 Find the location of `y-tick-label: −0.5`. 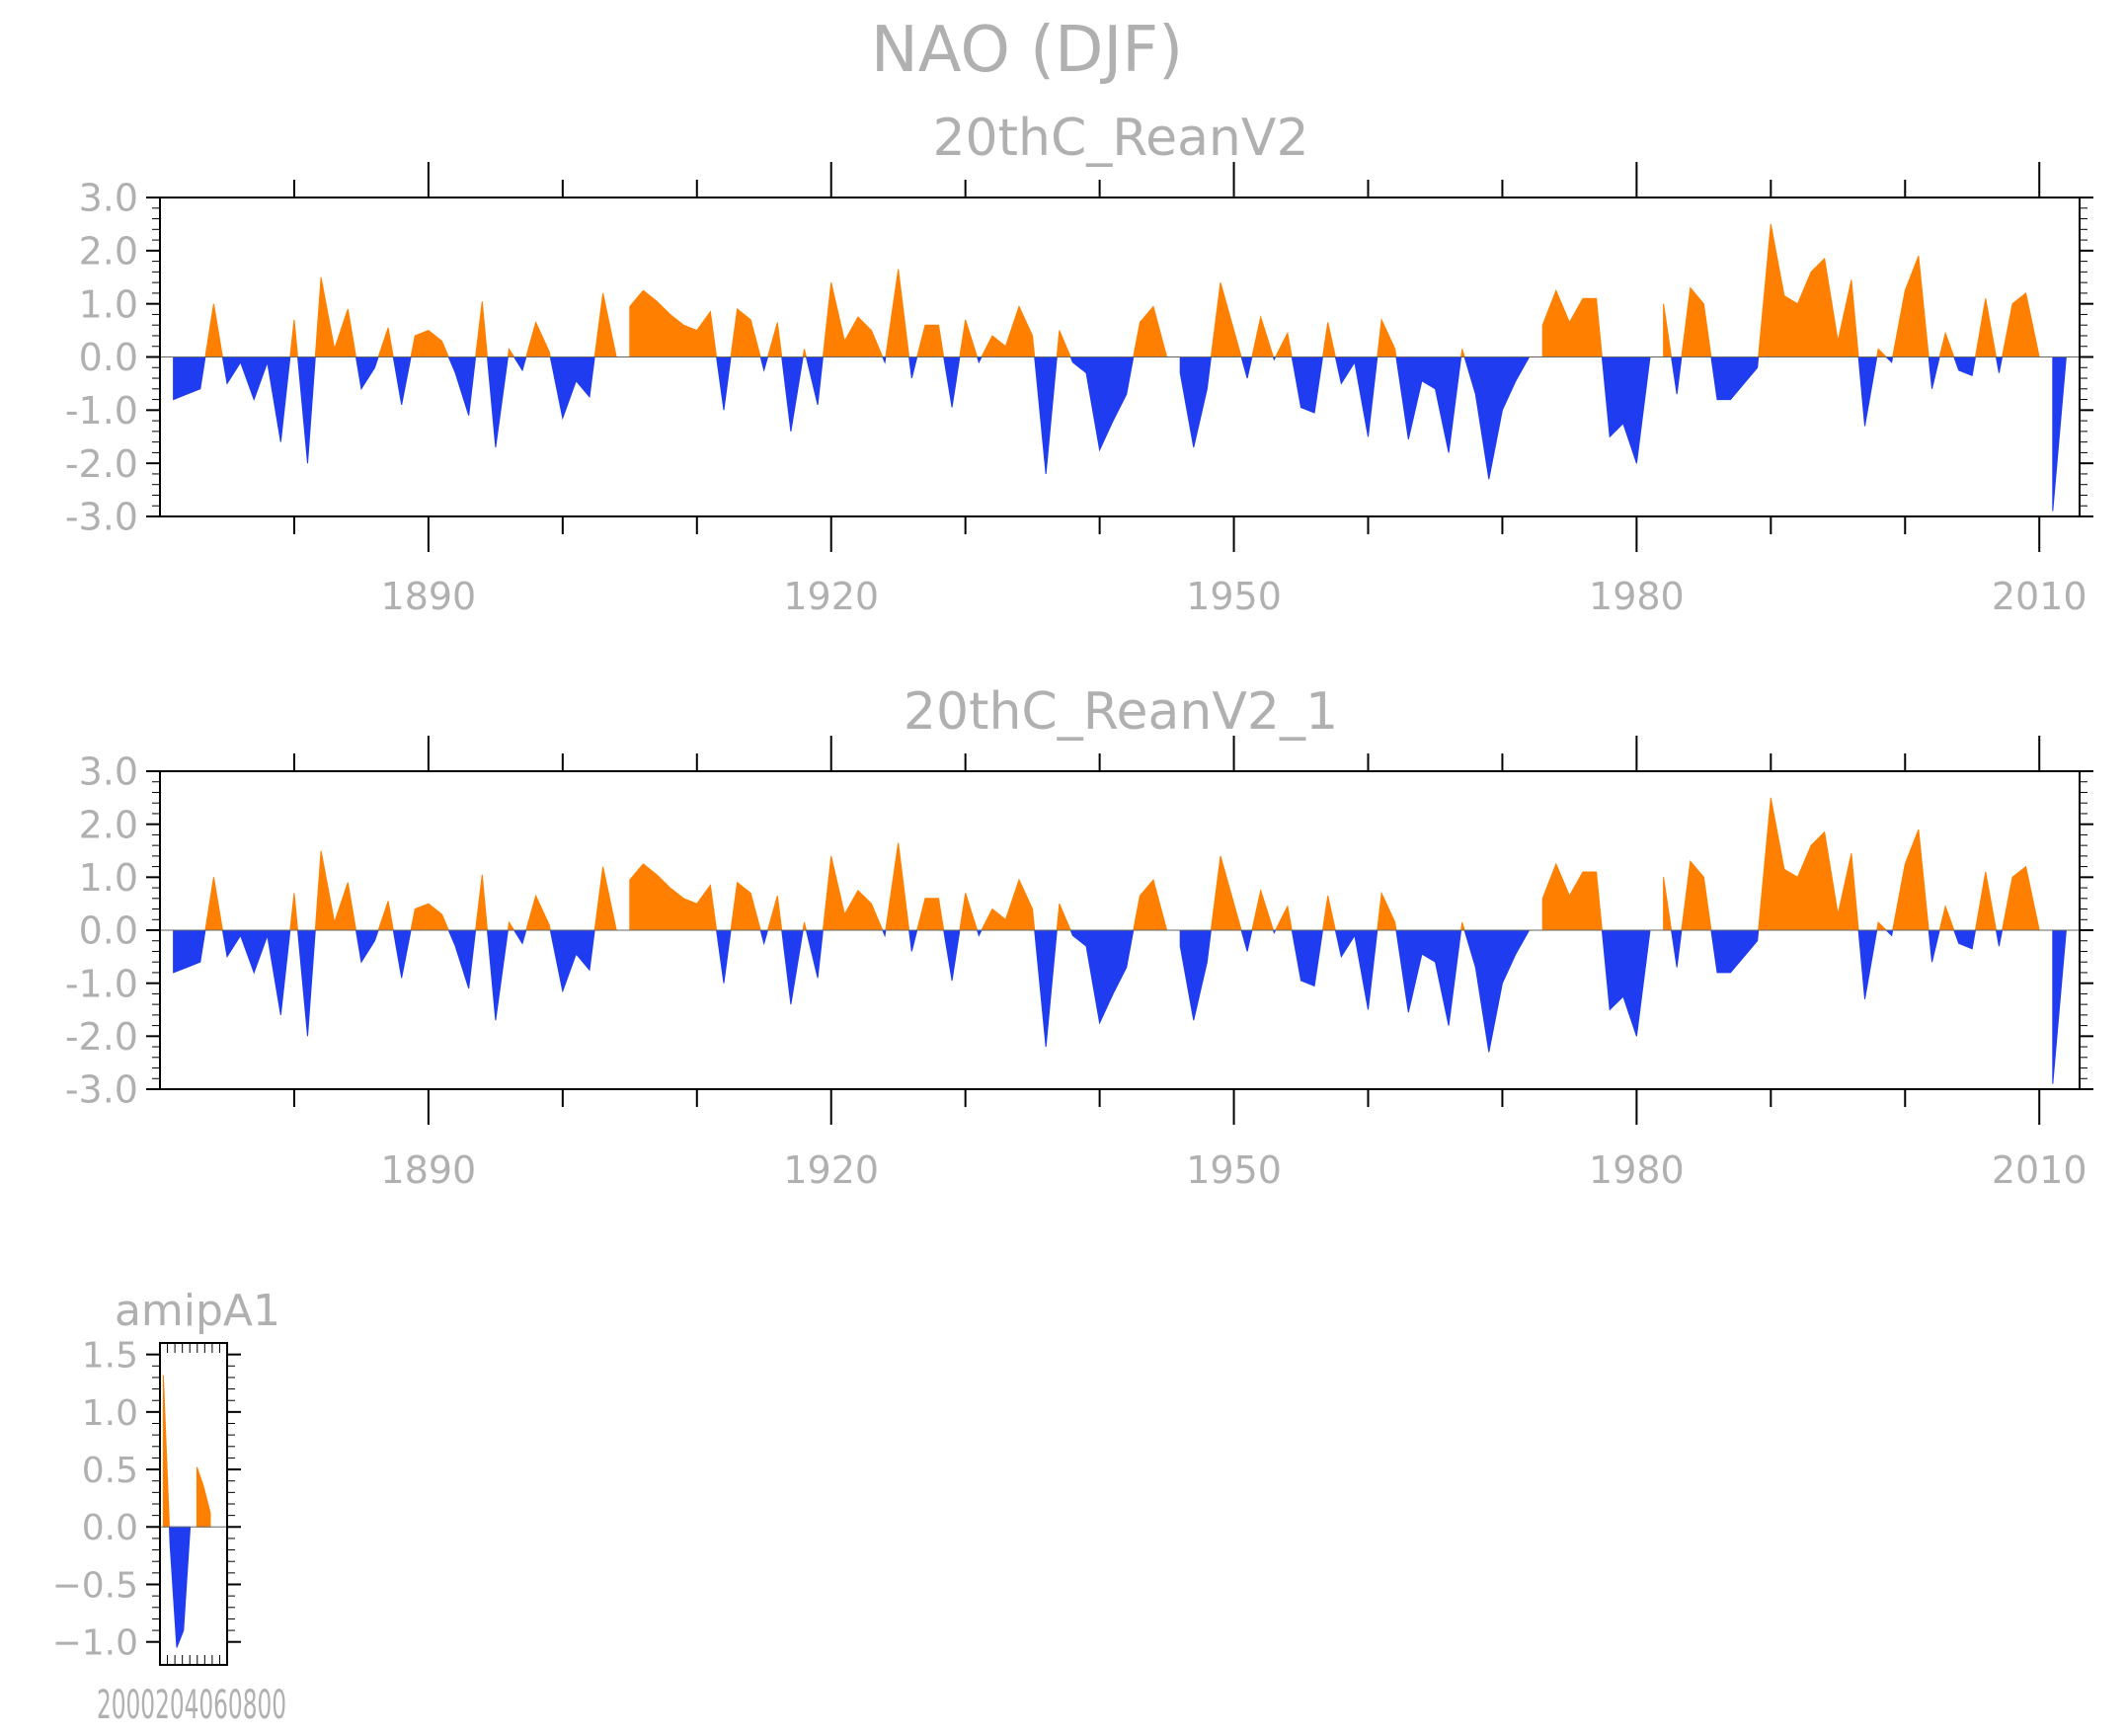

y-tick-label: −0.5 is located at coordinates (95, 1585).